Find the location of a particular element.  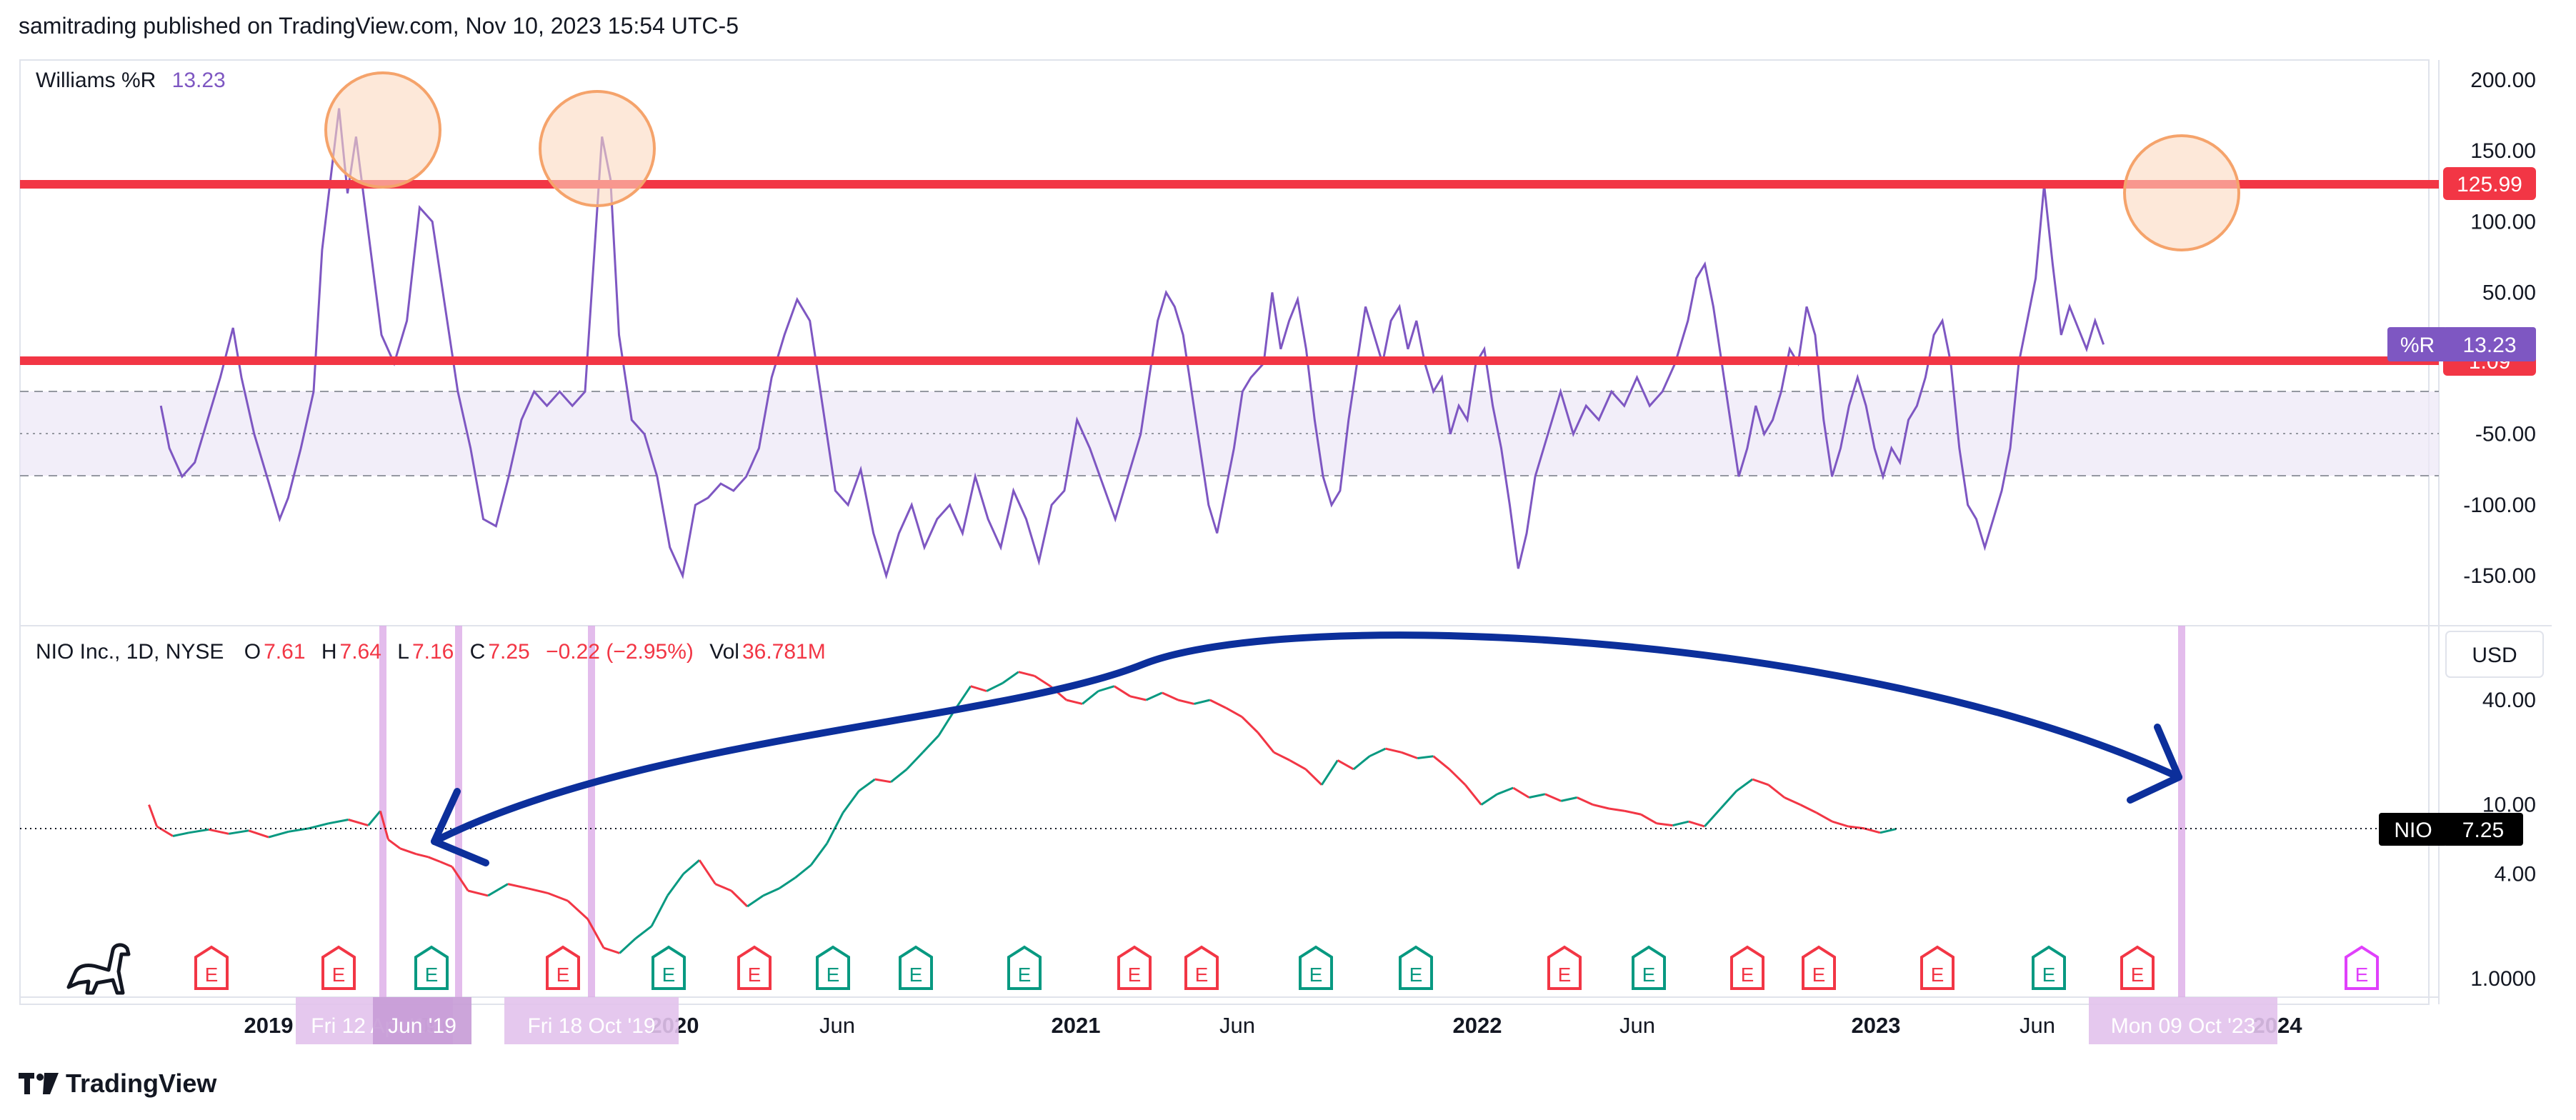

change-value: −0.22 (−2.95%) is located at coordinates (620, 652).